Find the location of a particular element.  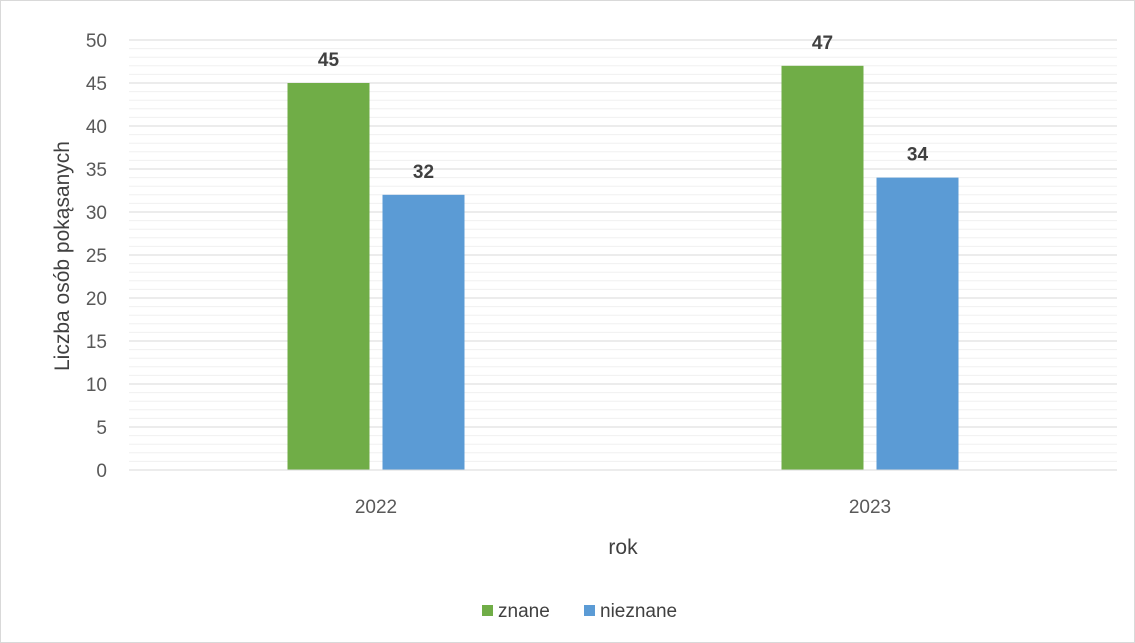

y-tick-label: 5 is located at coordinates (101, 428).